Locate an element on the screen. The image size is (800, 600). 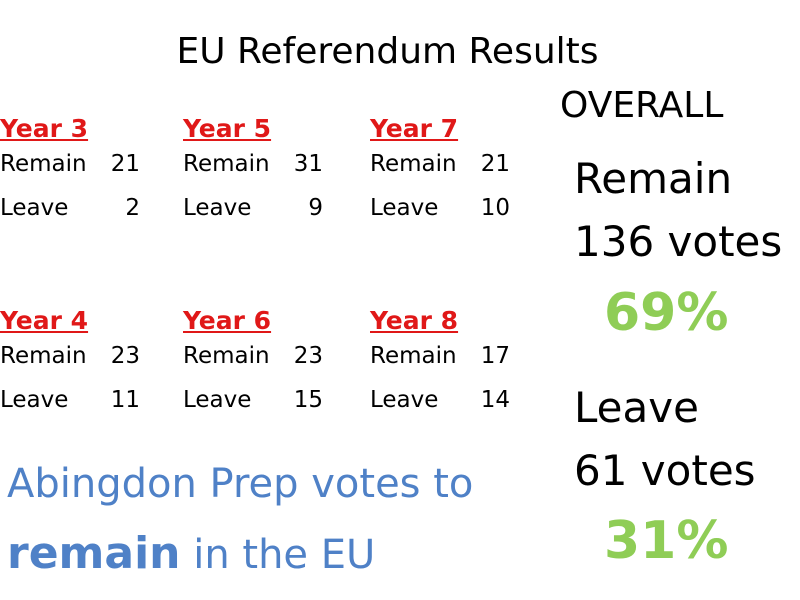
overall-leave-percent: 31% is located at coordinates (666, 541).